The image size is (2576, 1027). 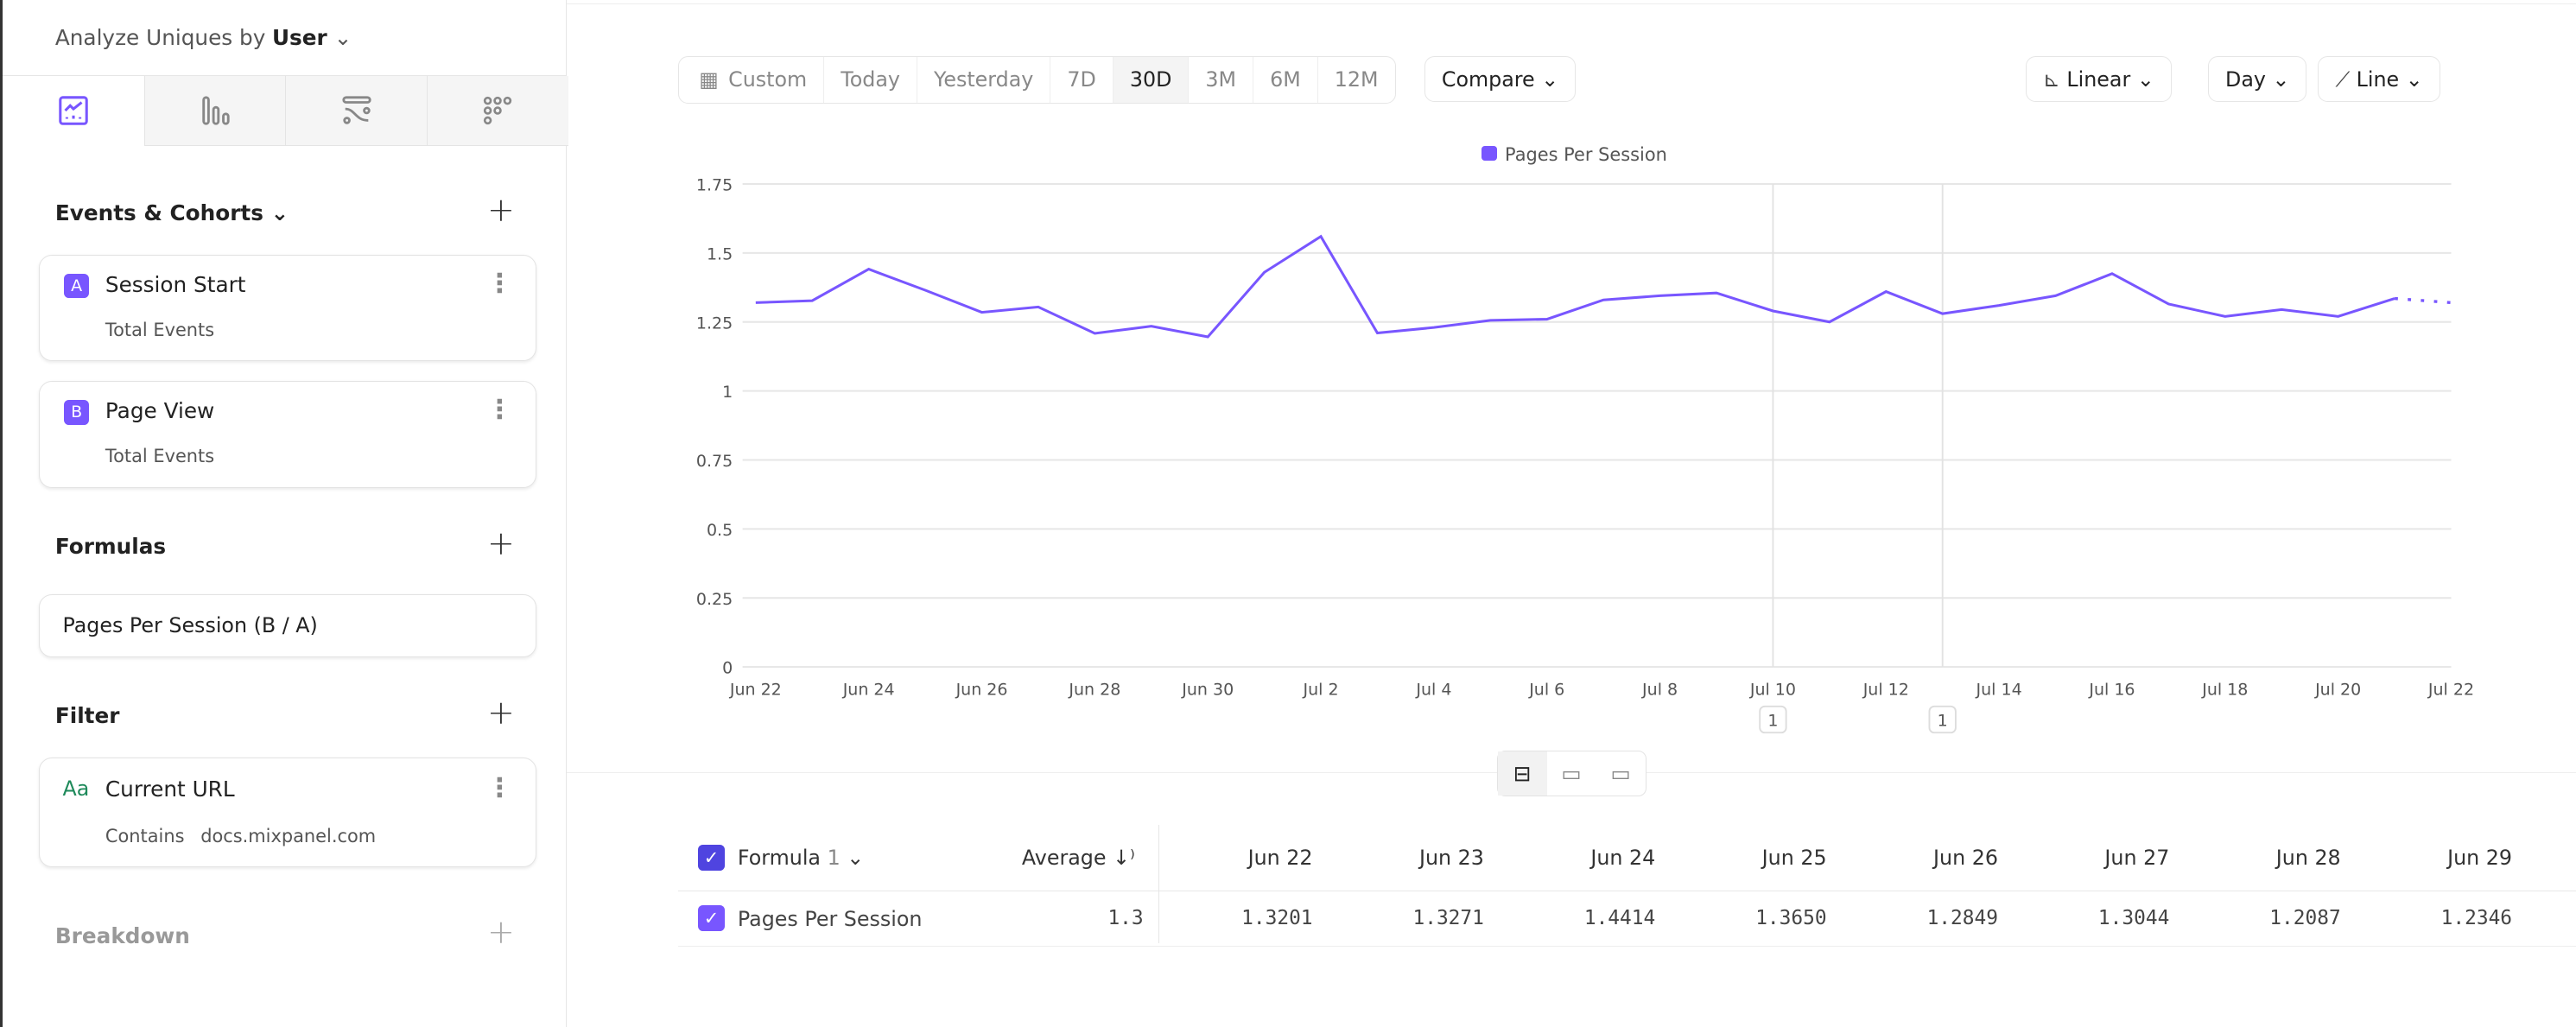 I want to click on date-column-header: Jun 29, so click(x=2480, y=859).